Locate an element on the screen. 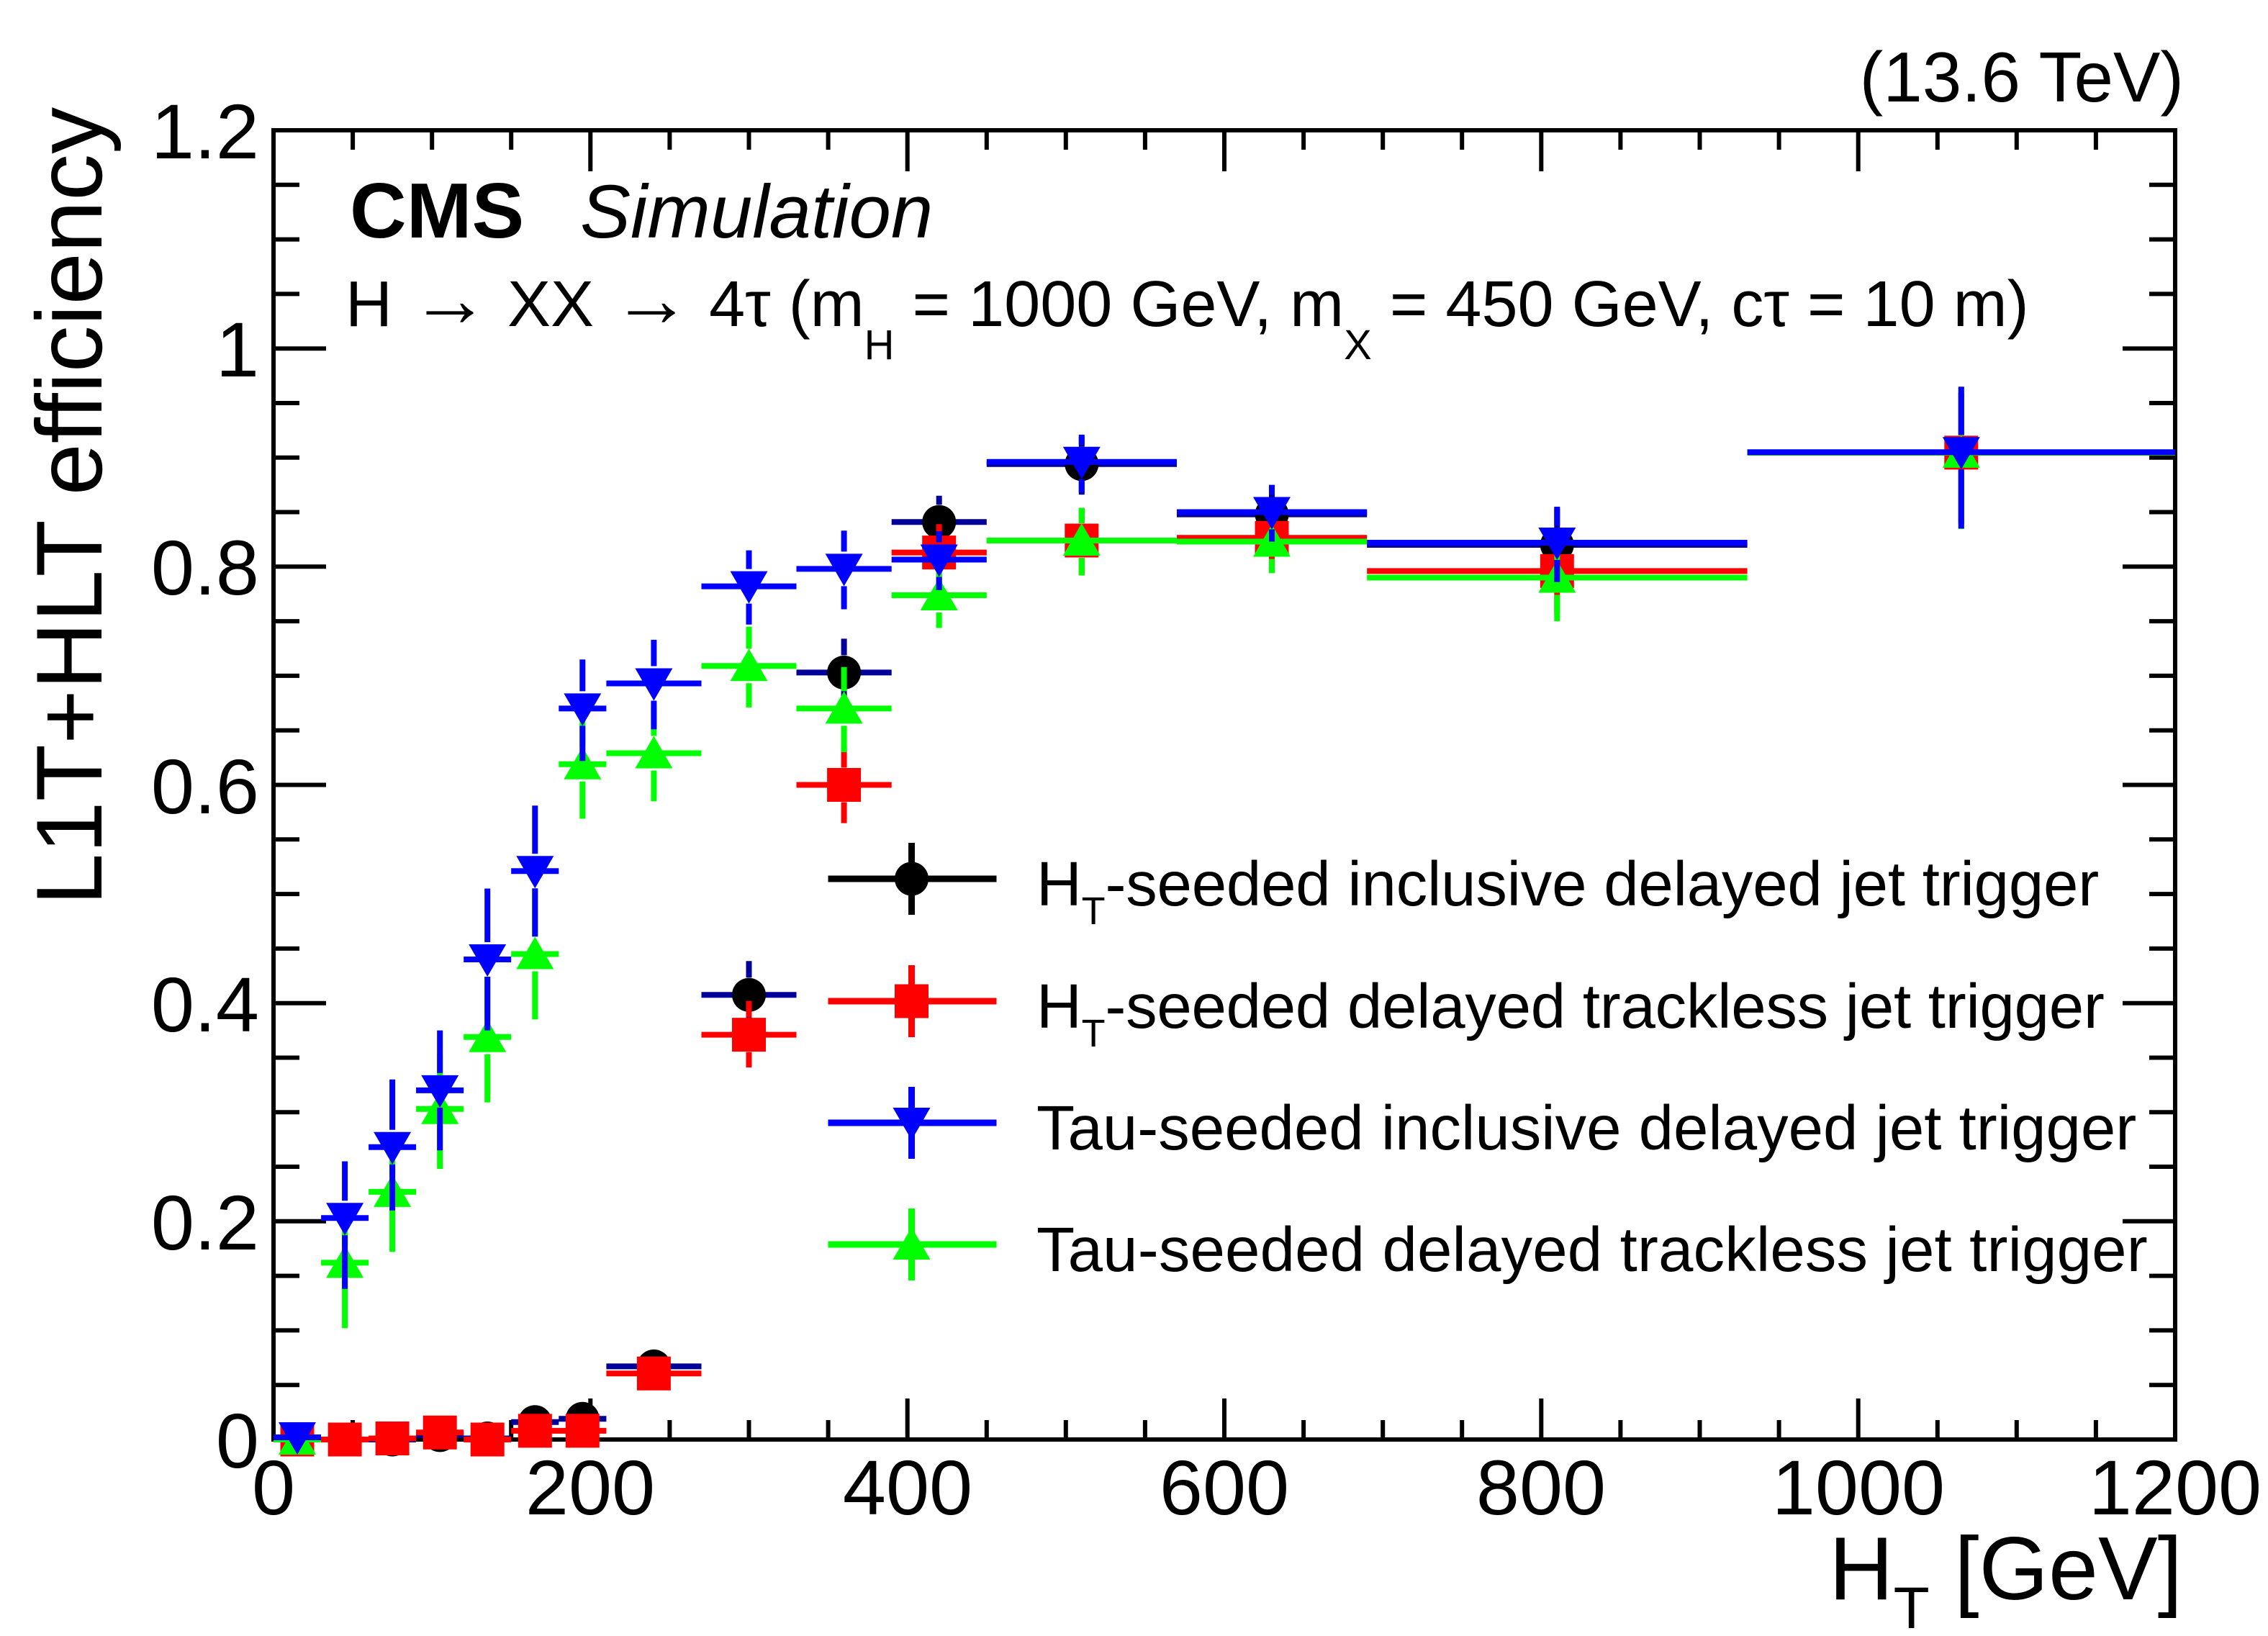  svg-text:HT-seeded delayed trackless je: HT-seeded delayed trackless jet trigger is located at coordinates (1570, 1013).